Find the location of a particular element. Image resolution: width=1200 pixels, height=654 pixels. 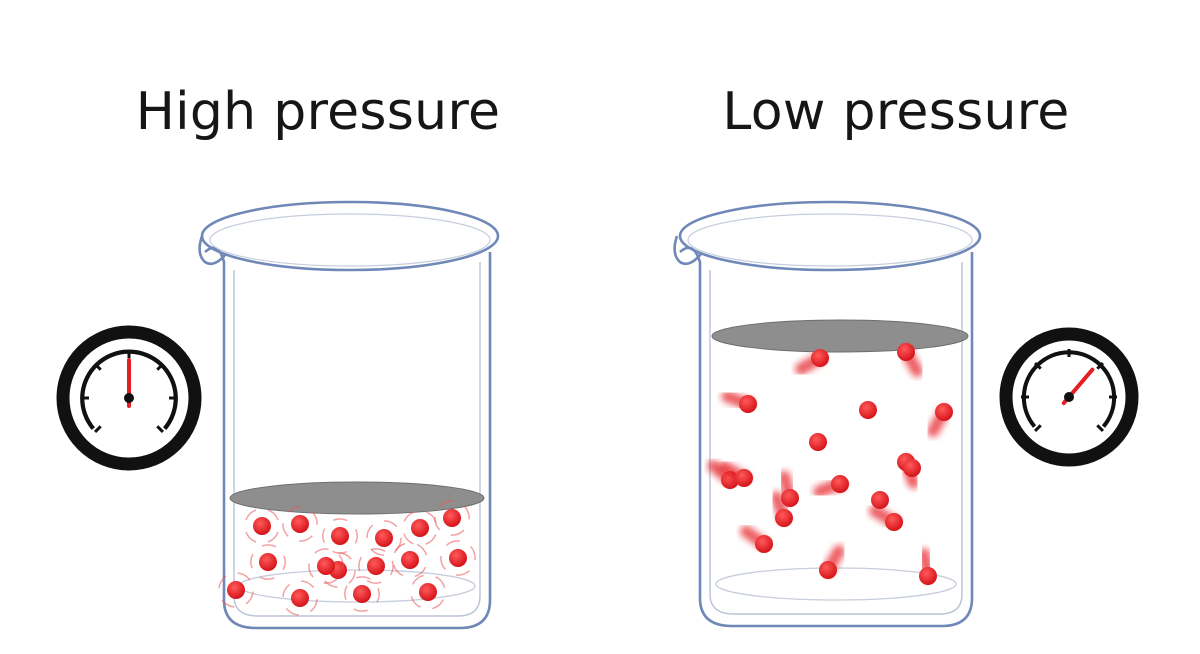

low-pressure-title: Low pressure is located at coordinates (896, 112).